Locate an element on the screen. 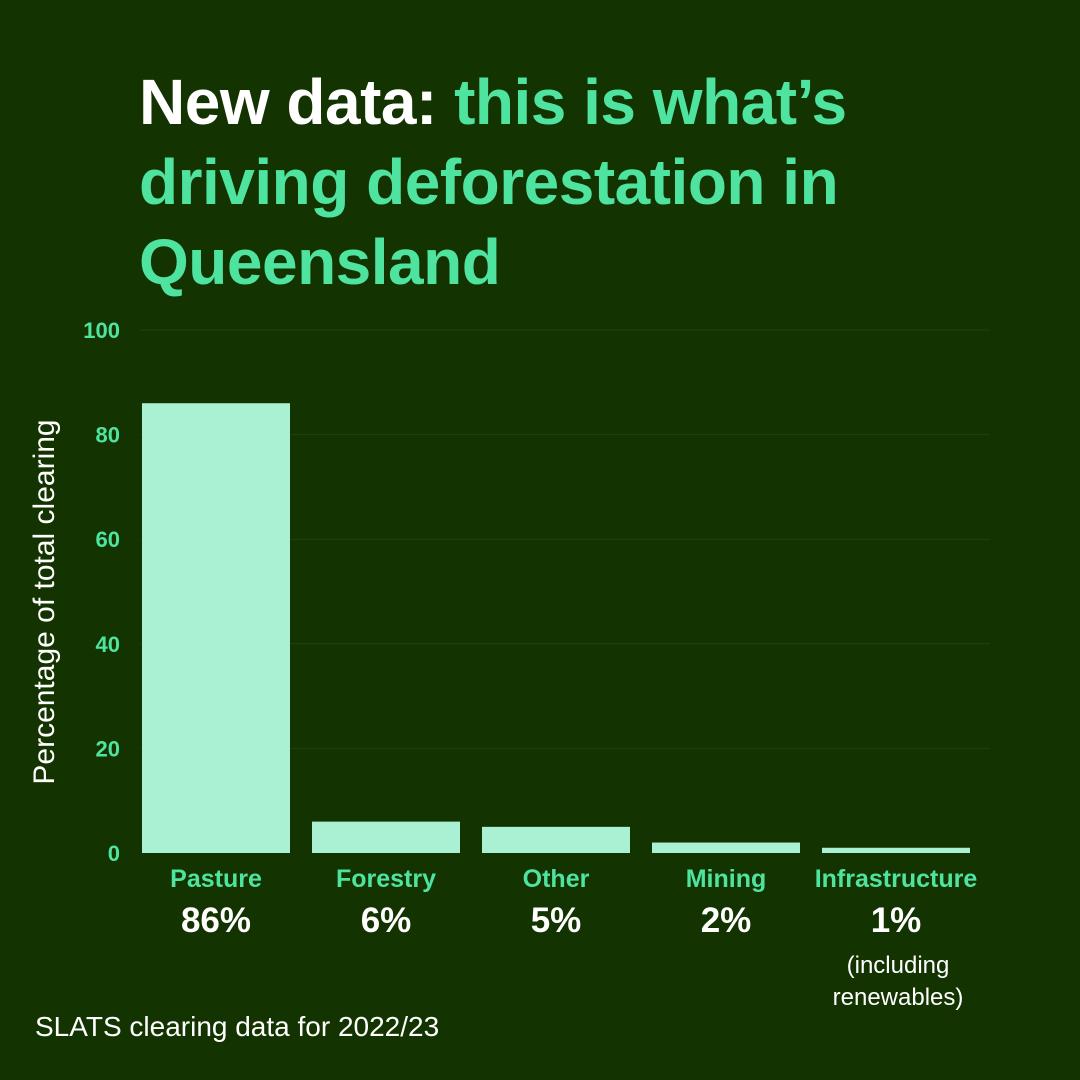  category-label: Other is located at coordinates (556, 879).